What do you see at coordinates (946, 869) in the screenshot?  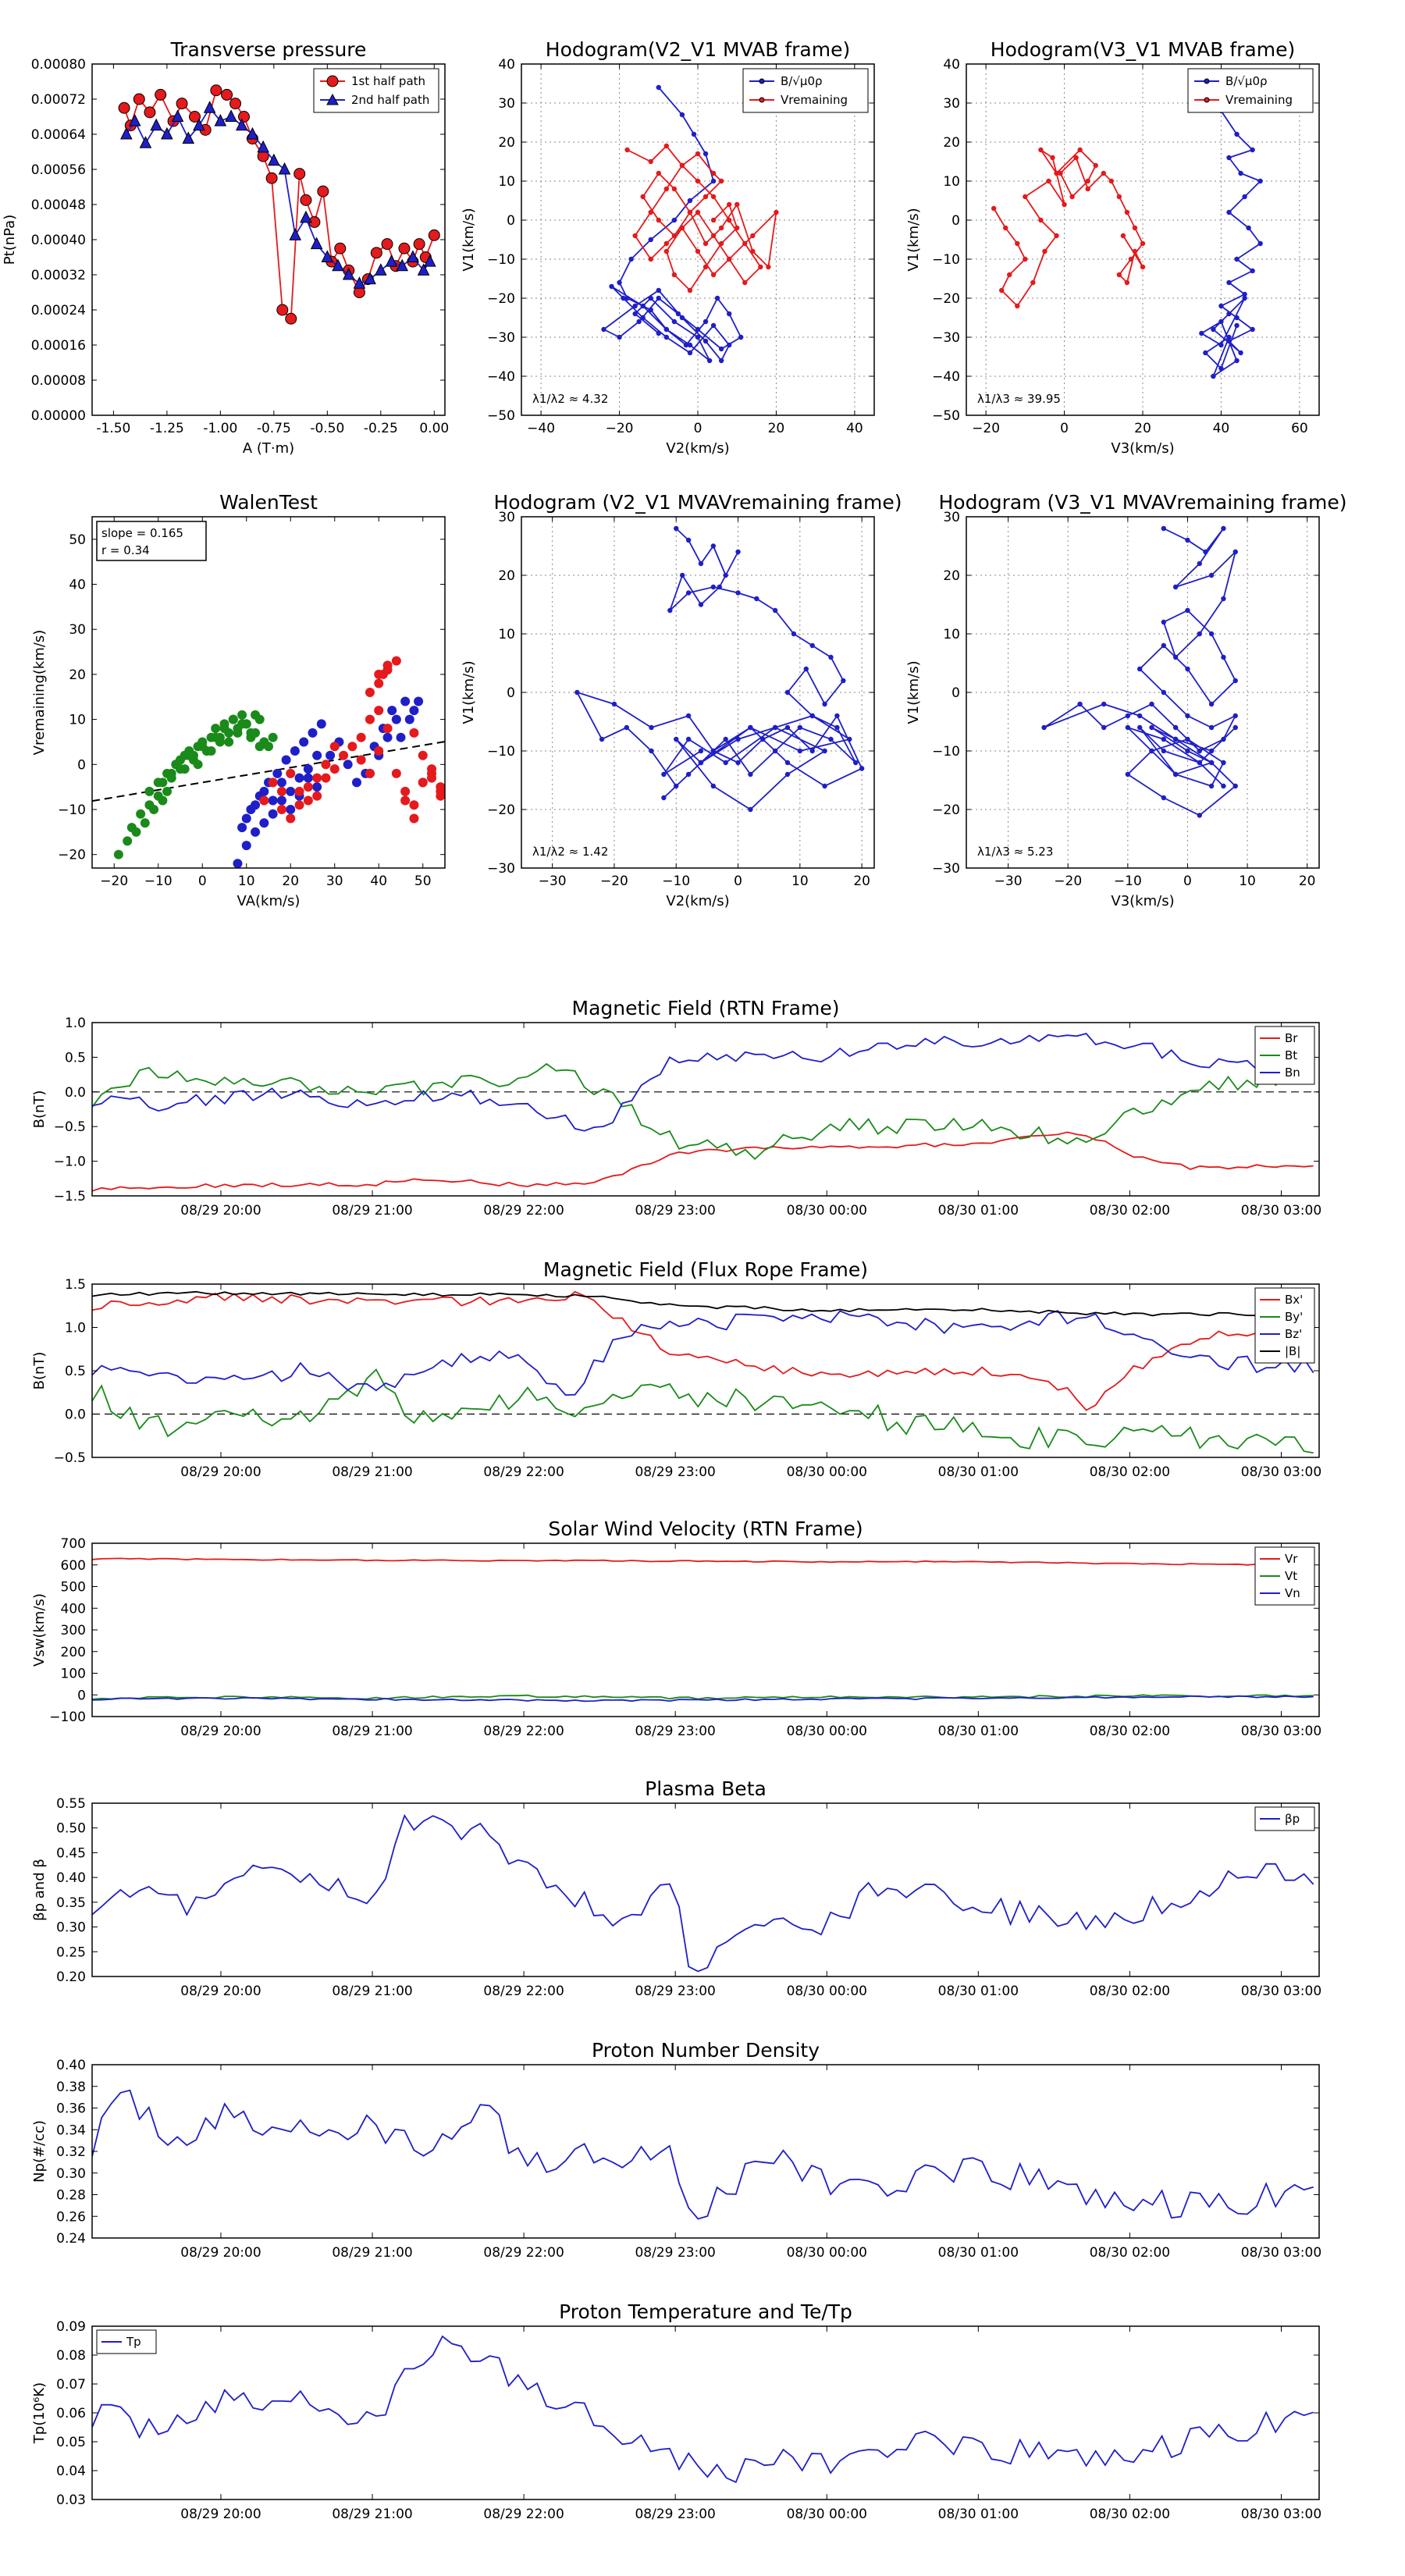 I see `y-tick-label: −30` at bounding box center [946, 869].